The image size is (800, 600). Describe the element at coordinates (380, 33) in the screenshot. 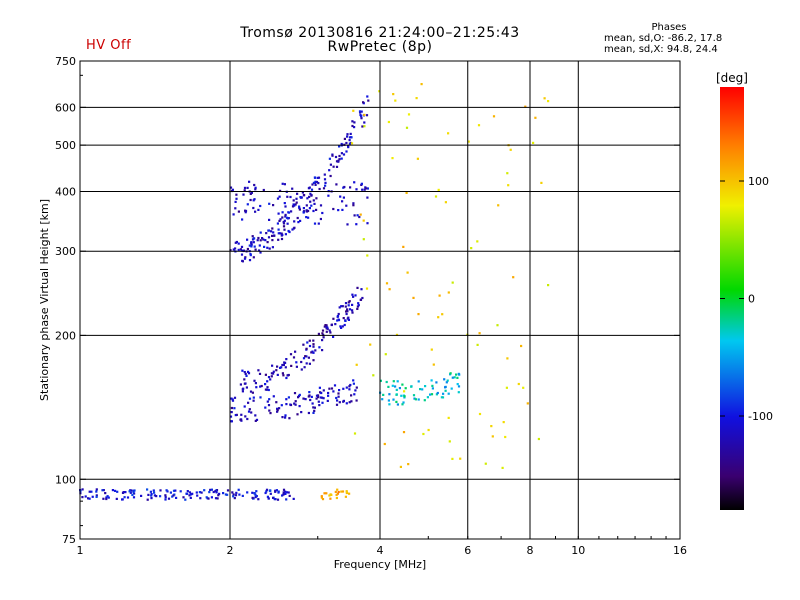

I see `chart-title: Tromsø 20130816 21:24:00–21:25:43` at that location.